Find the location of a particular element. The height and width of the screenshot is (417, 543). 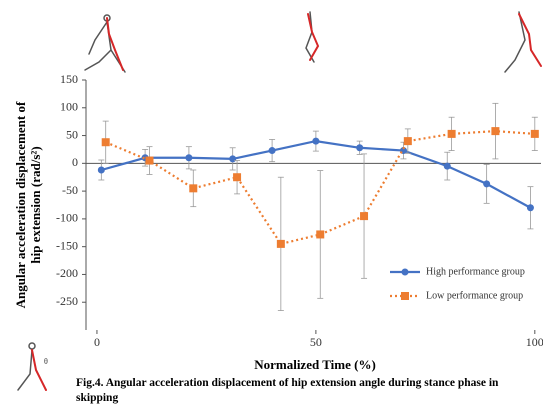

x-tick-label: 0 is located at coordinates (97, 342).